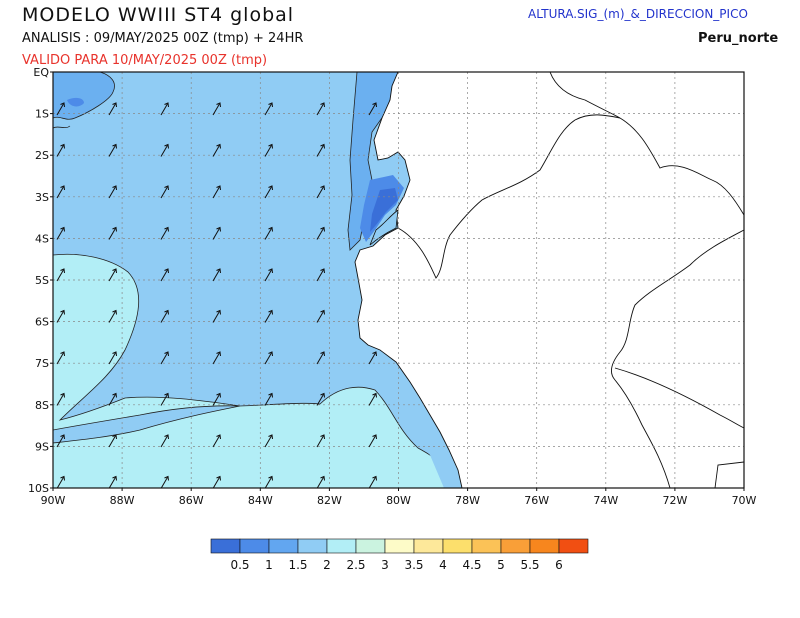  Describe the element at coordinates (416, 414) in the screenshot. I see `wave-band-2-coast-south` at that location.